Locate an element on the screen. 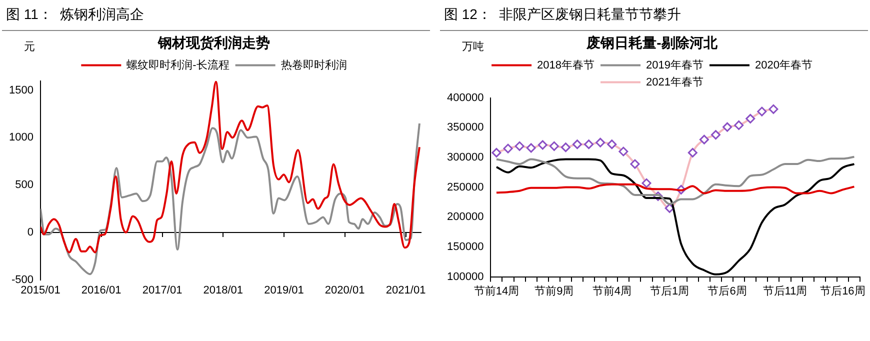 The image size is (870, 341). y-tick-label: -500 is located at coordinates (22, 280).